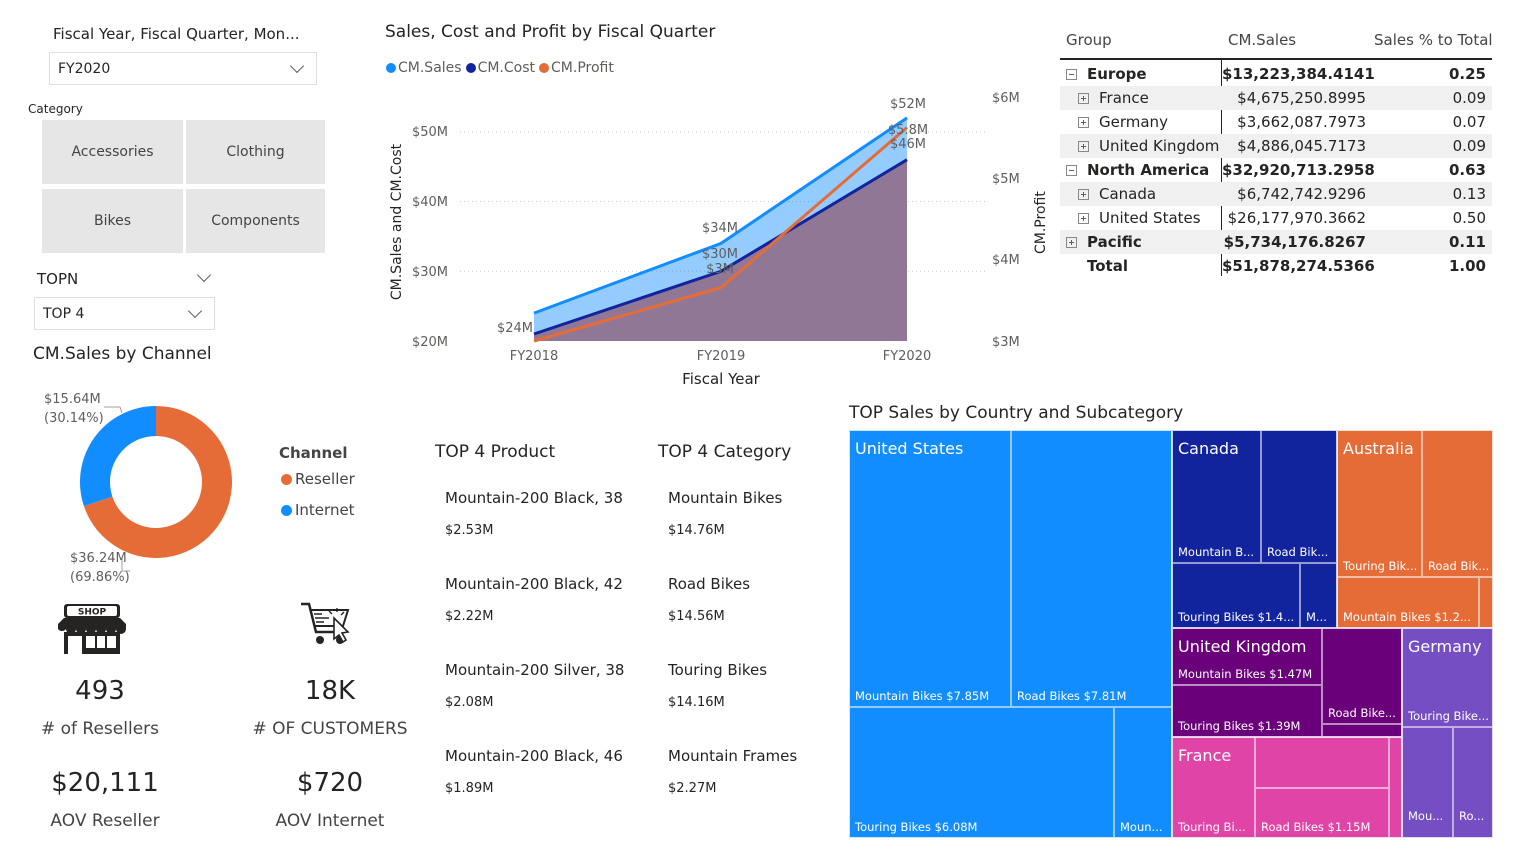 The width and height of the screenshot is (1522, 858). What do you see at coordinates (1089, 40) in the screenshot?
I see `matrix-header-group: Group` at bounding box center [1089, 40].